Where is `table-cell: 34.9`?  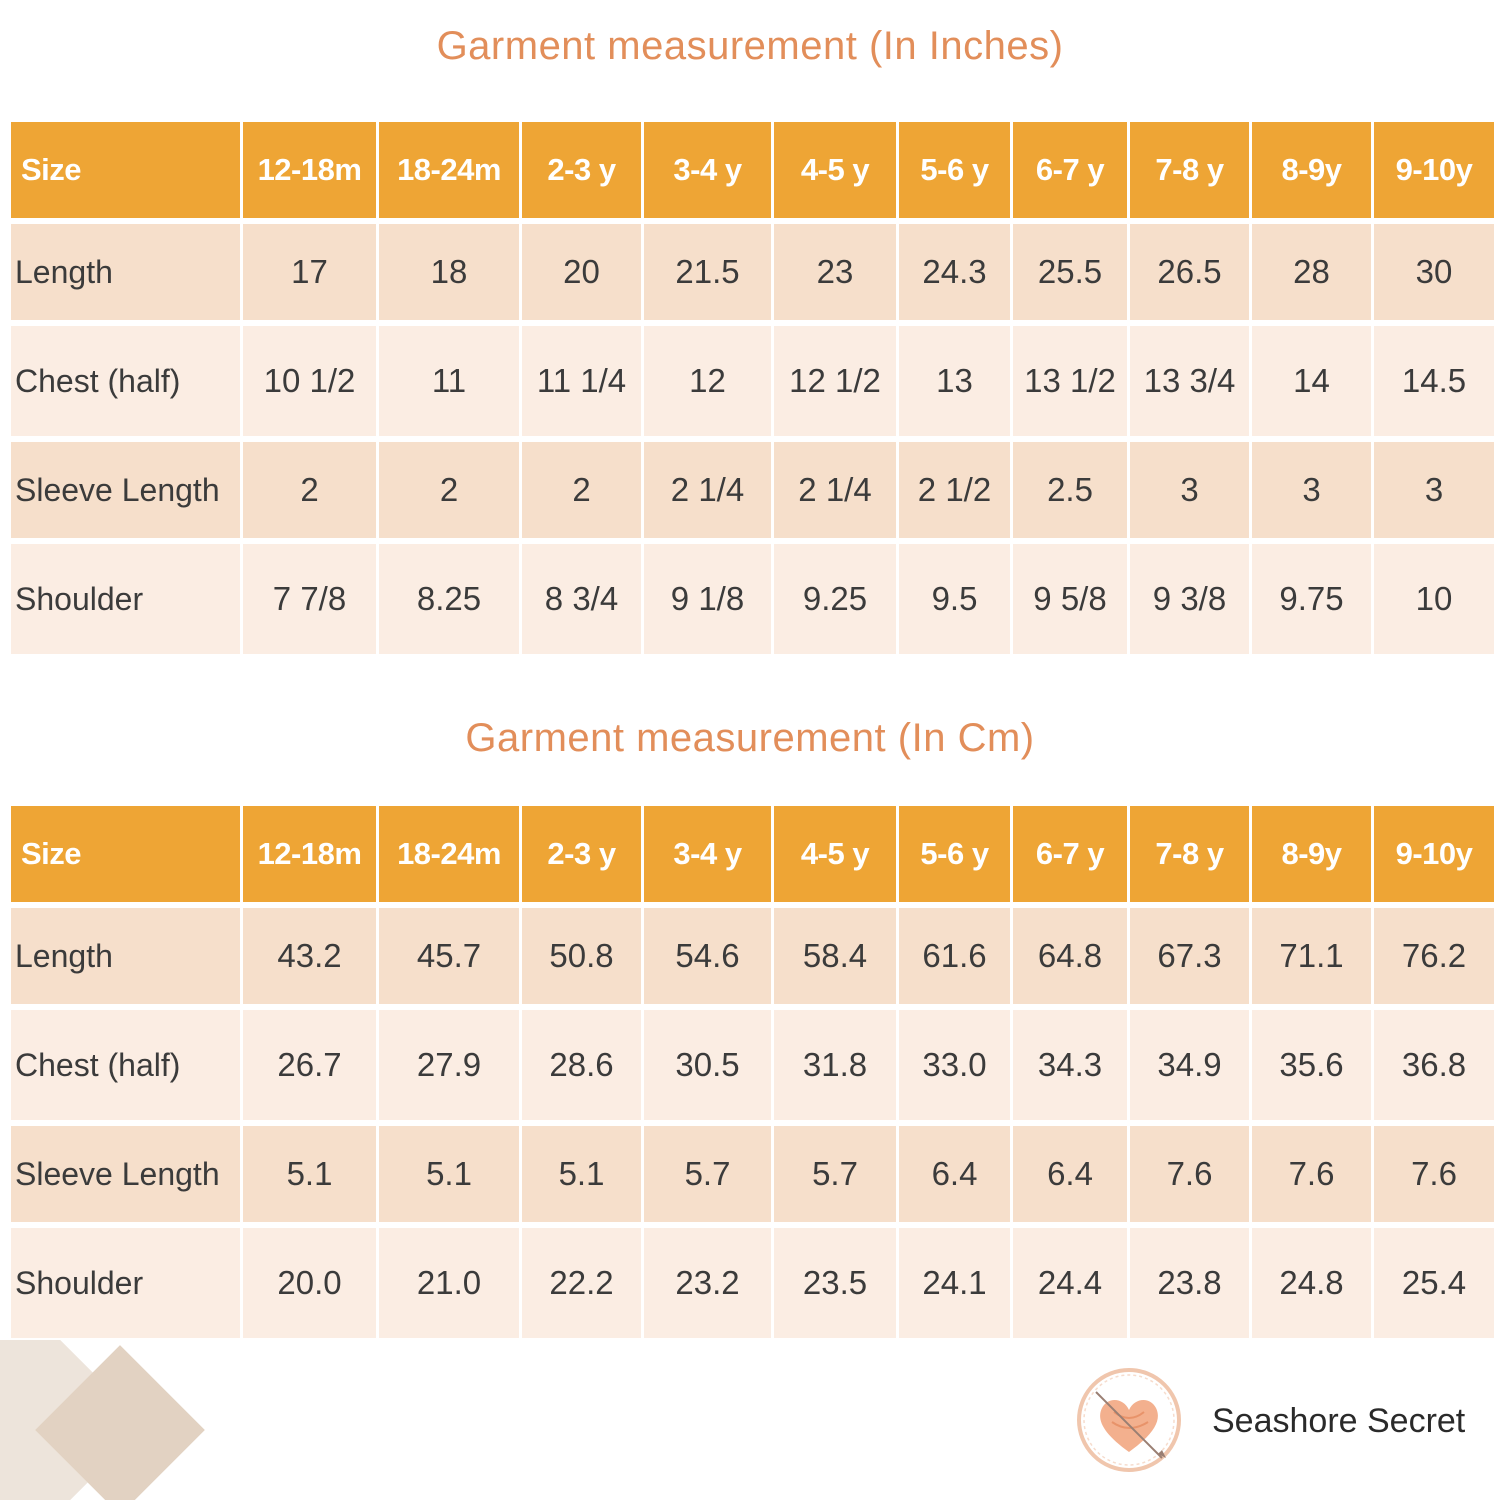
table-cell: 34.9 is located at coordinates (1189, 1065).